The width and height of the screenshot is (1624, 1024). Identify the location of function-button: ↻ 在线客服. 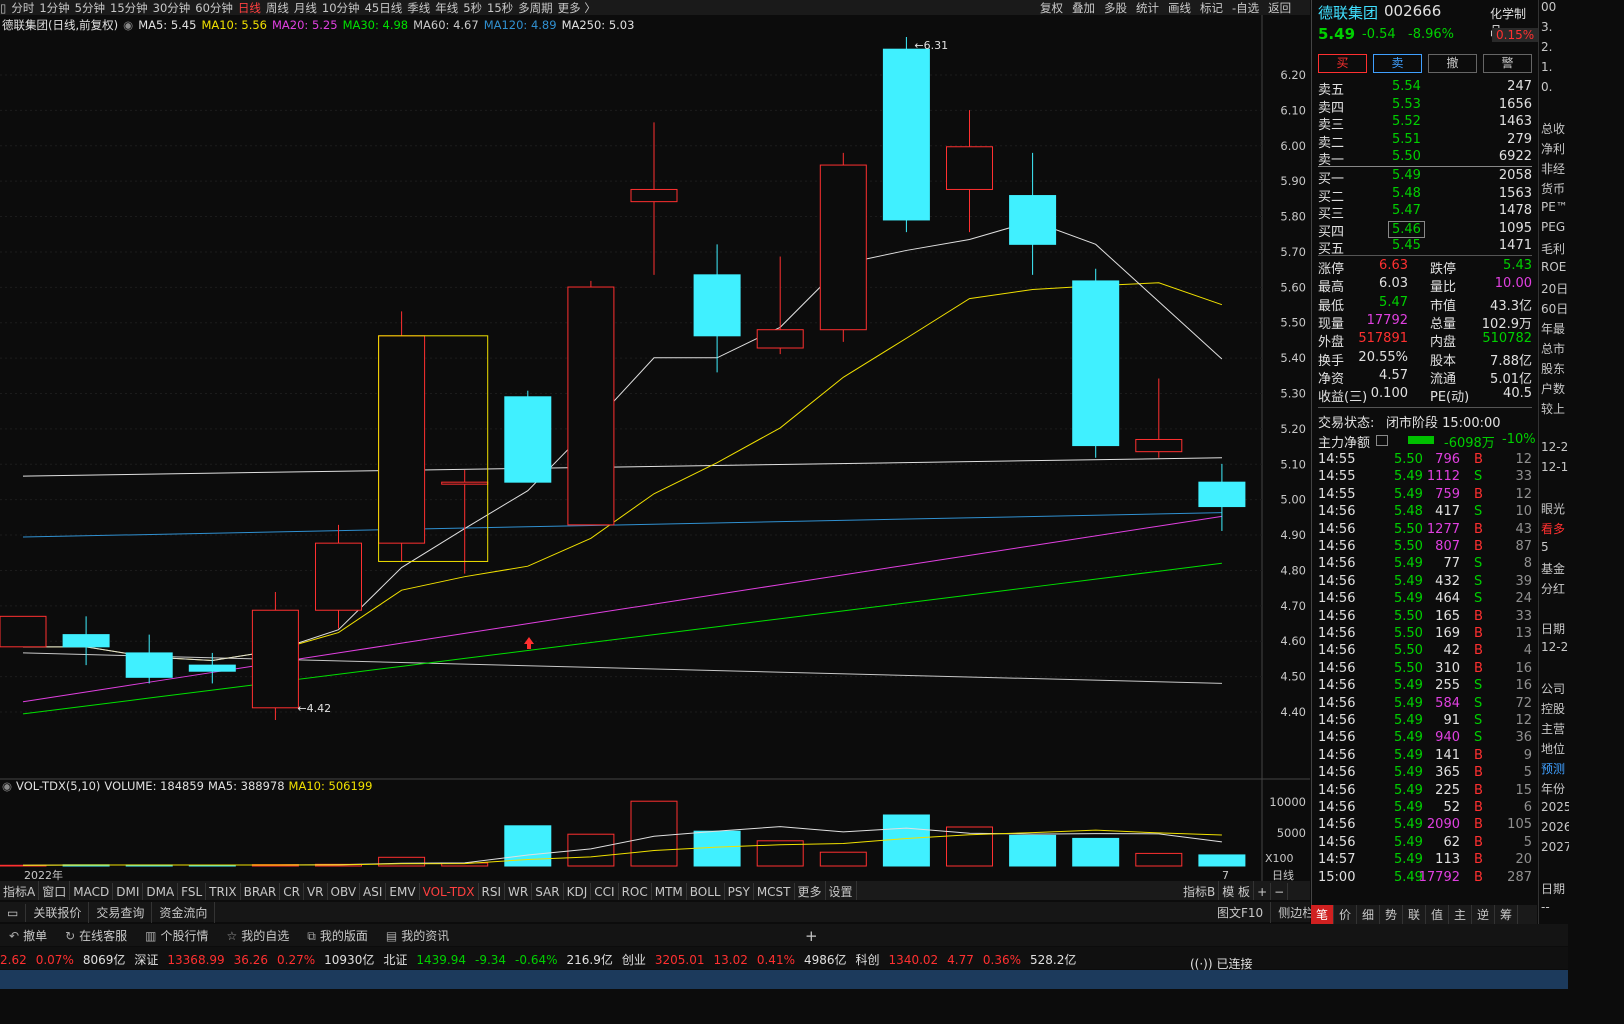
(96, 935).